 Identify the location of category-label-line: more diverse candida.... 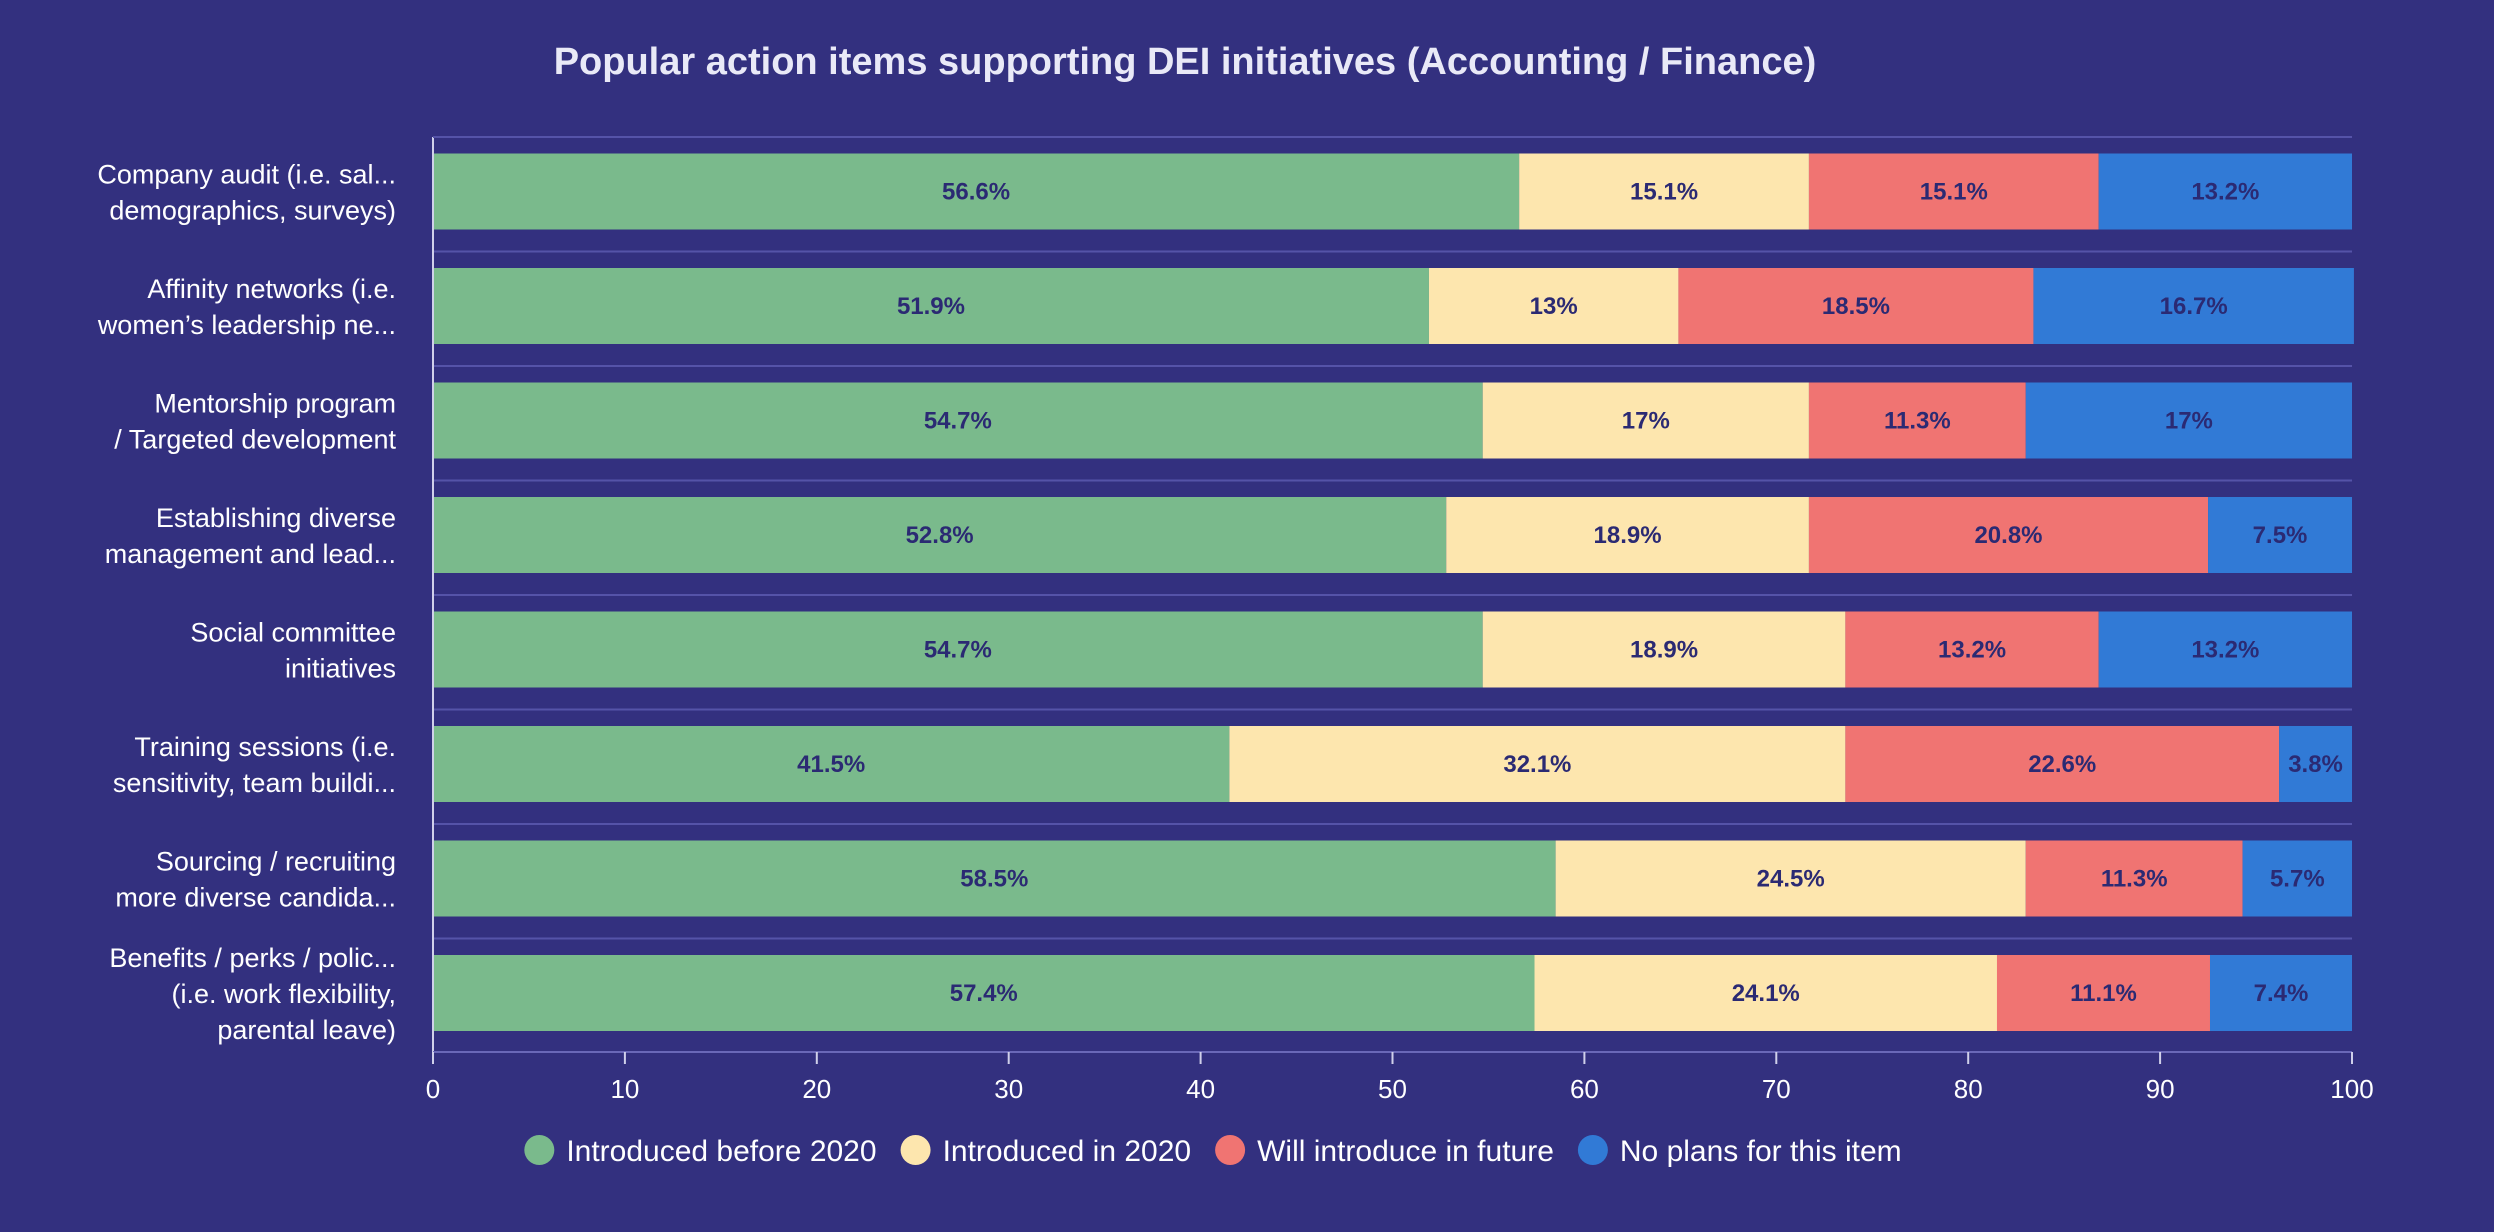
(255, 898).